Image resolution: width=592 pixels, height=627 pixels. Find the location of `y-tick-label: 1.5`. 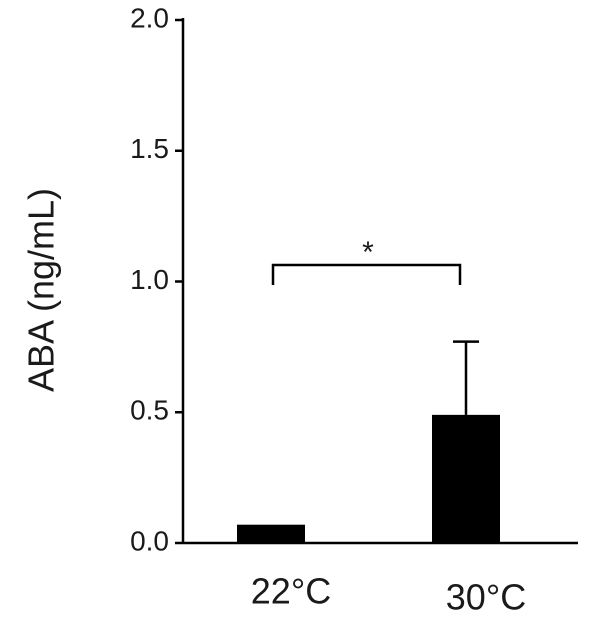

y-tick-label: 1.5 is located at coordinates (149, 148).